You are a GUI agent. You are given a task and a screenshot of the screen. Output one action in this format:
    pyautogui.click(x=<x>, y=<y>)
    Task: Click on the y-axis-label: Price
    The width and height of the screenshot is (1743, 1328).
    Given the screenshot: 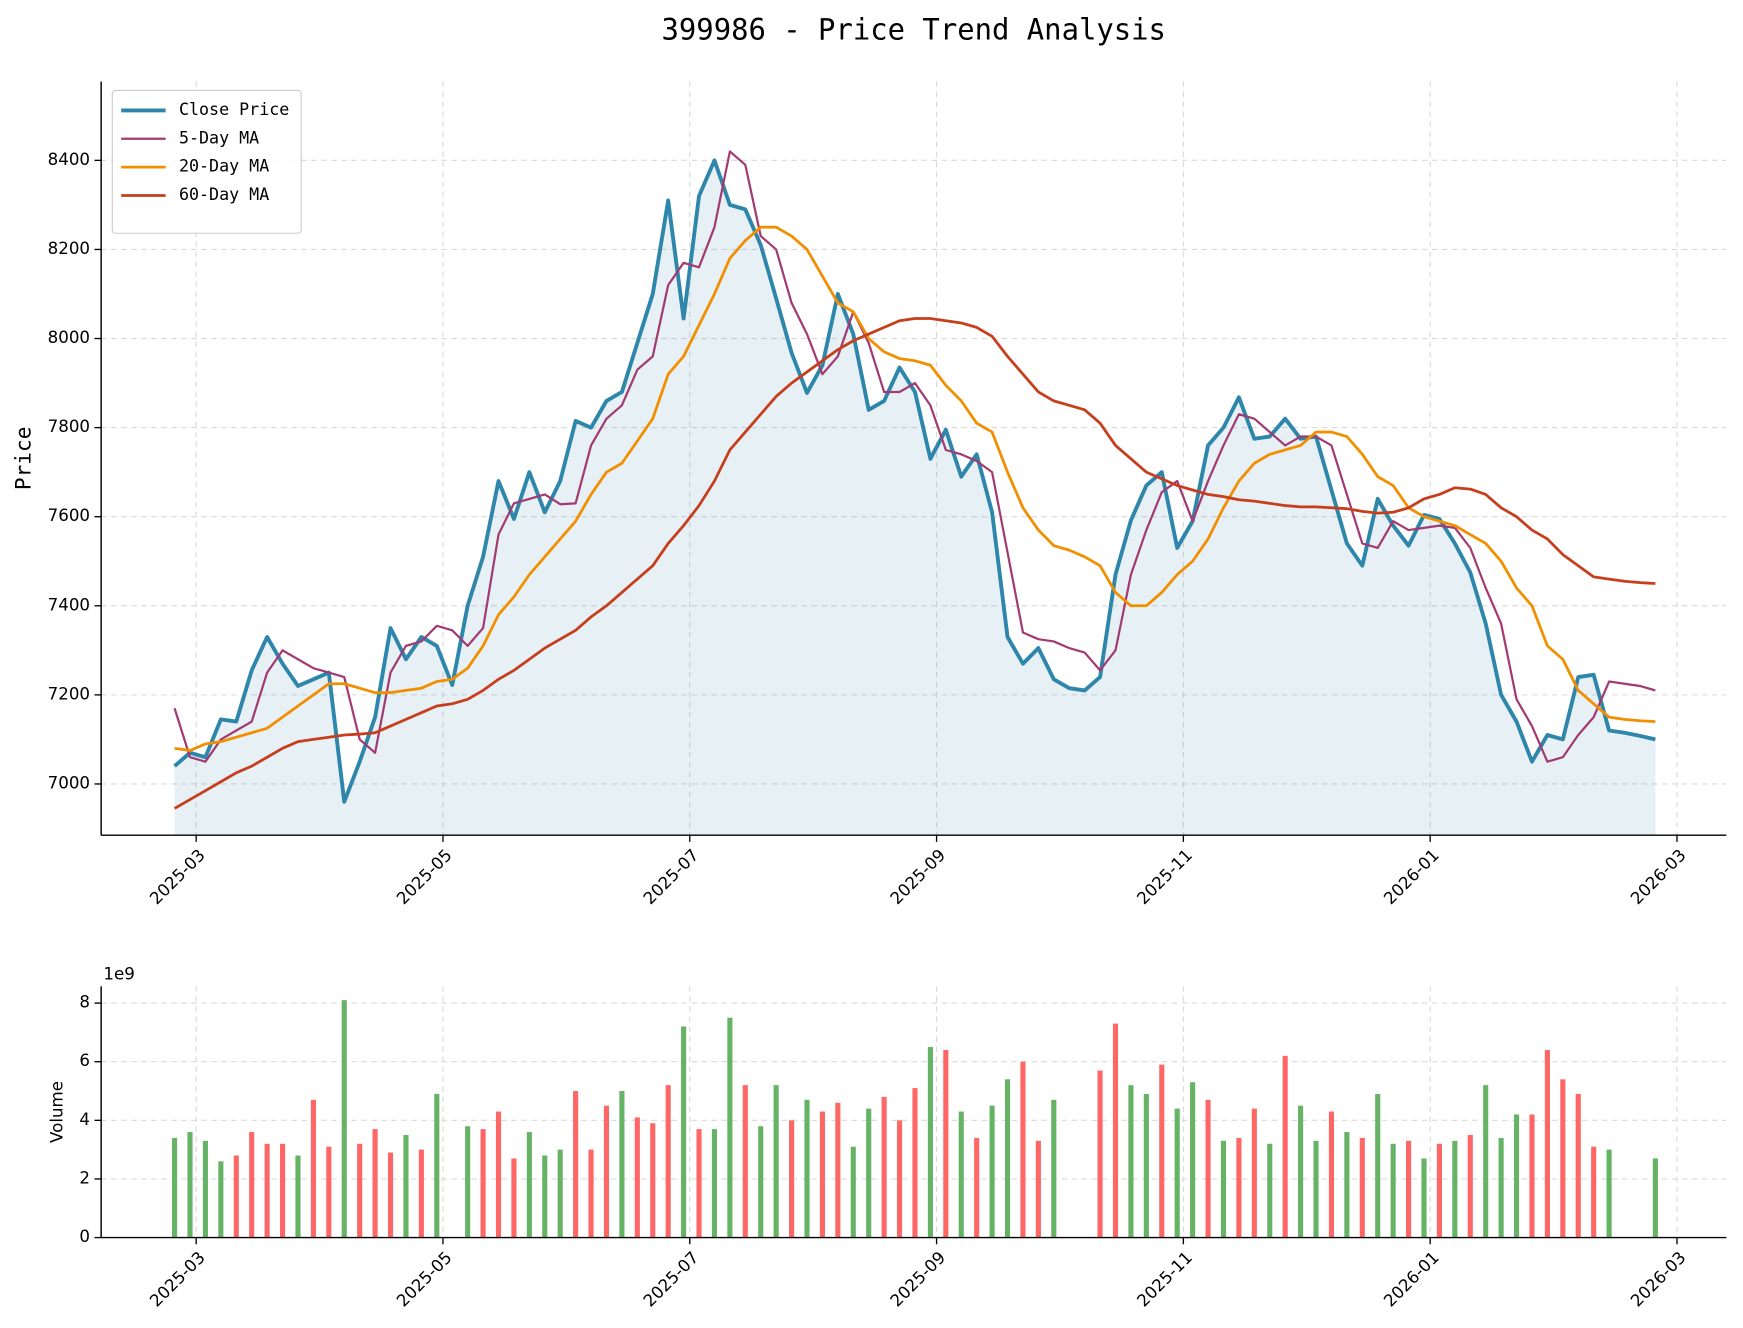 What is the action you would take?
    pyautogui.click(x=22, y=459)
    